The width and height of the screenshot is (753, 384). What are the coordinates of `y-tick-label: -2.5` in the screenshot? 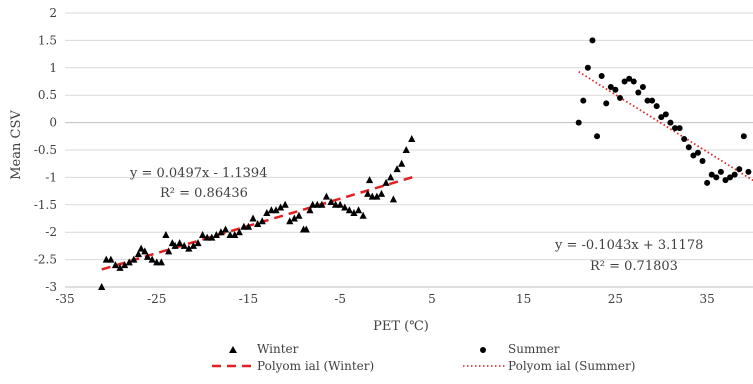 It's located at (45, 260).